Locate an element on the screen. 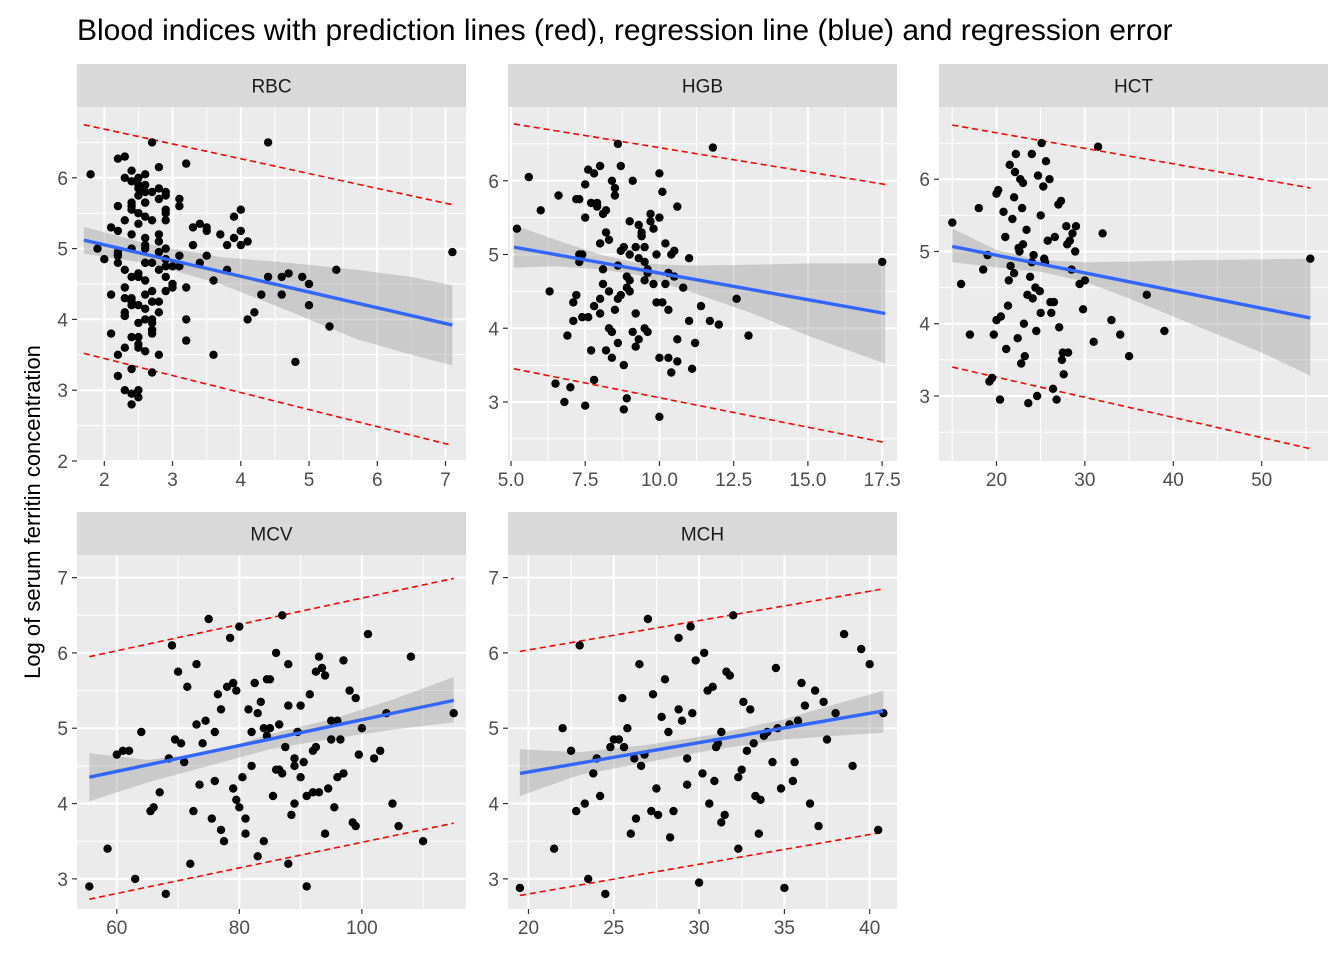  facet-label: MCH is located at coordinates (702, 535).